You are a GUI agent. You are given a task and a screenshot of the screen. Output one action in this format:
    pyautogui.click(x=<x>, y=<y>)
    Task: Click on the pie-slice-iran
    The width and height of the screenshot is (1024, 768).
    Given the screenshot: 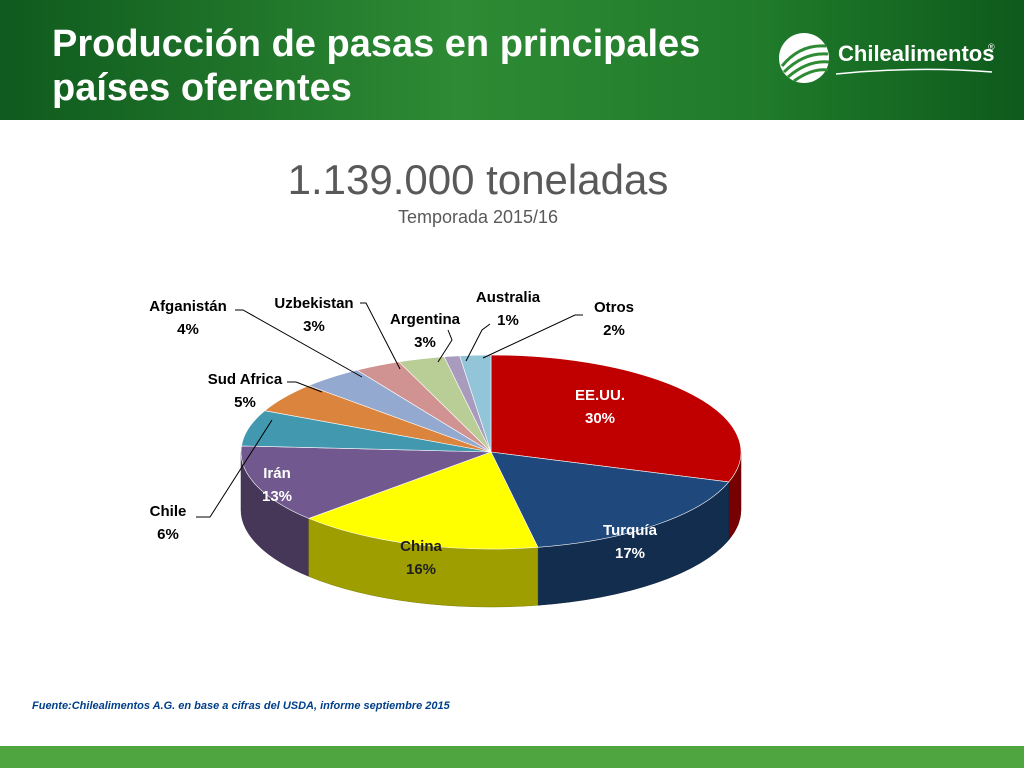 What is the action you would take?
    pyautogui.click(x=366, y=482)
    